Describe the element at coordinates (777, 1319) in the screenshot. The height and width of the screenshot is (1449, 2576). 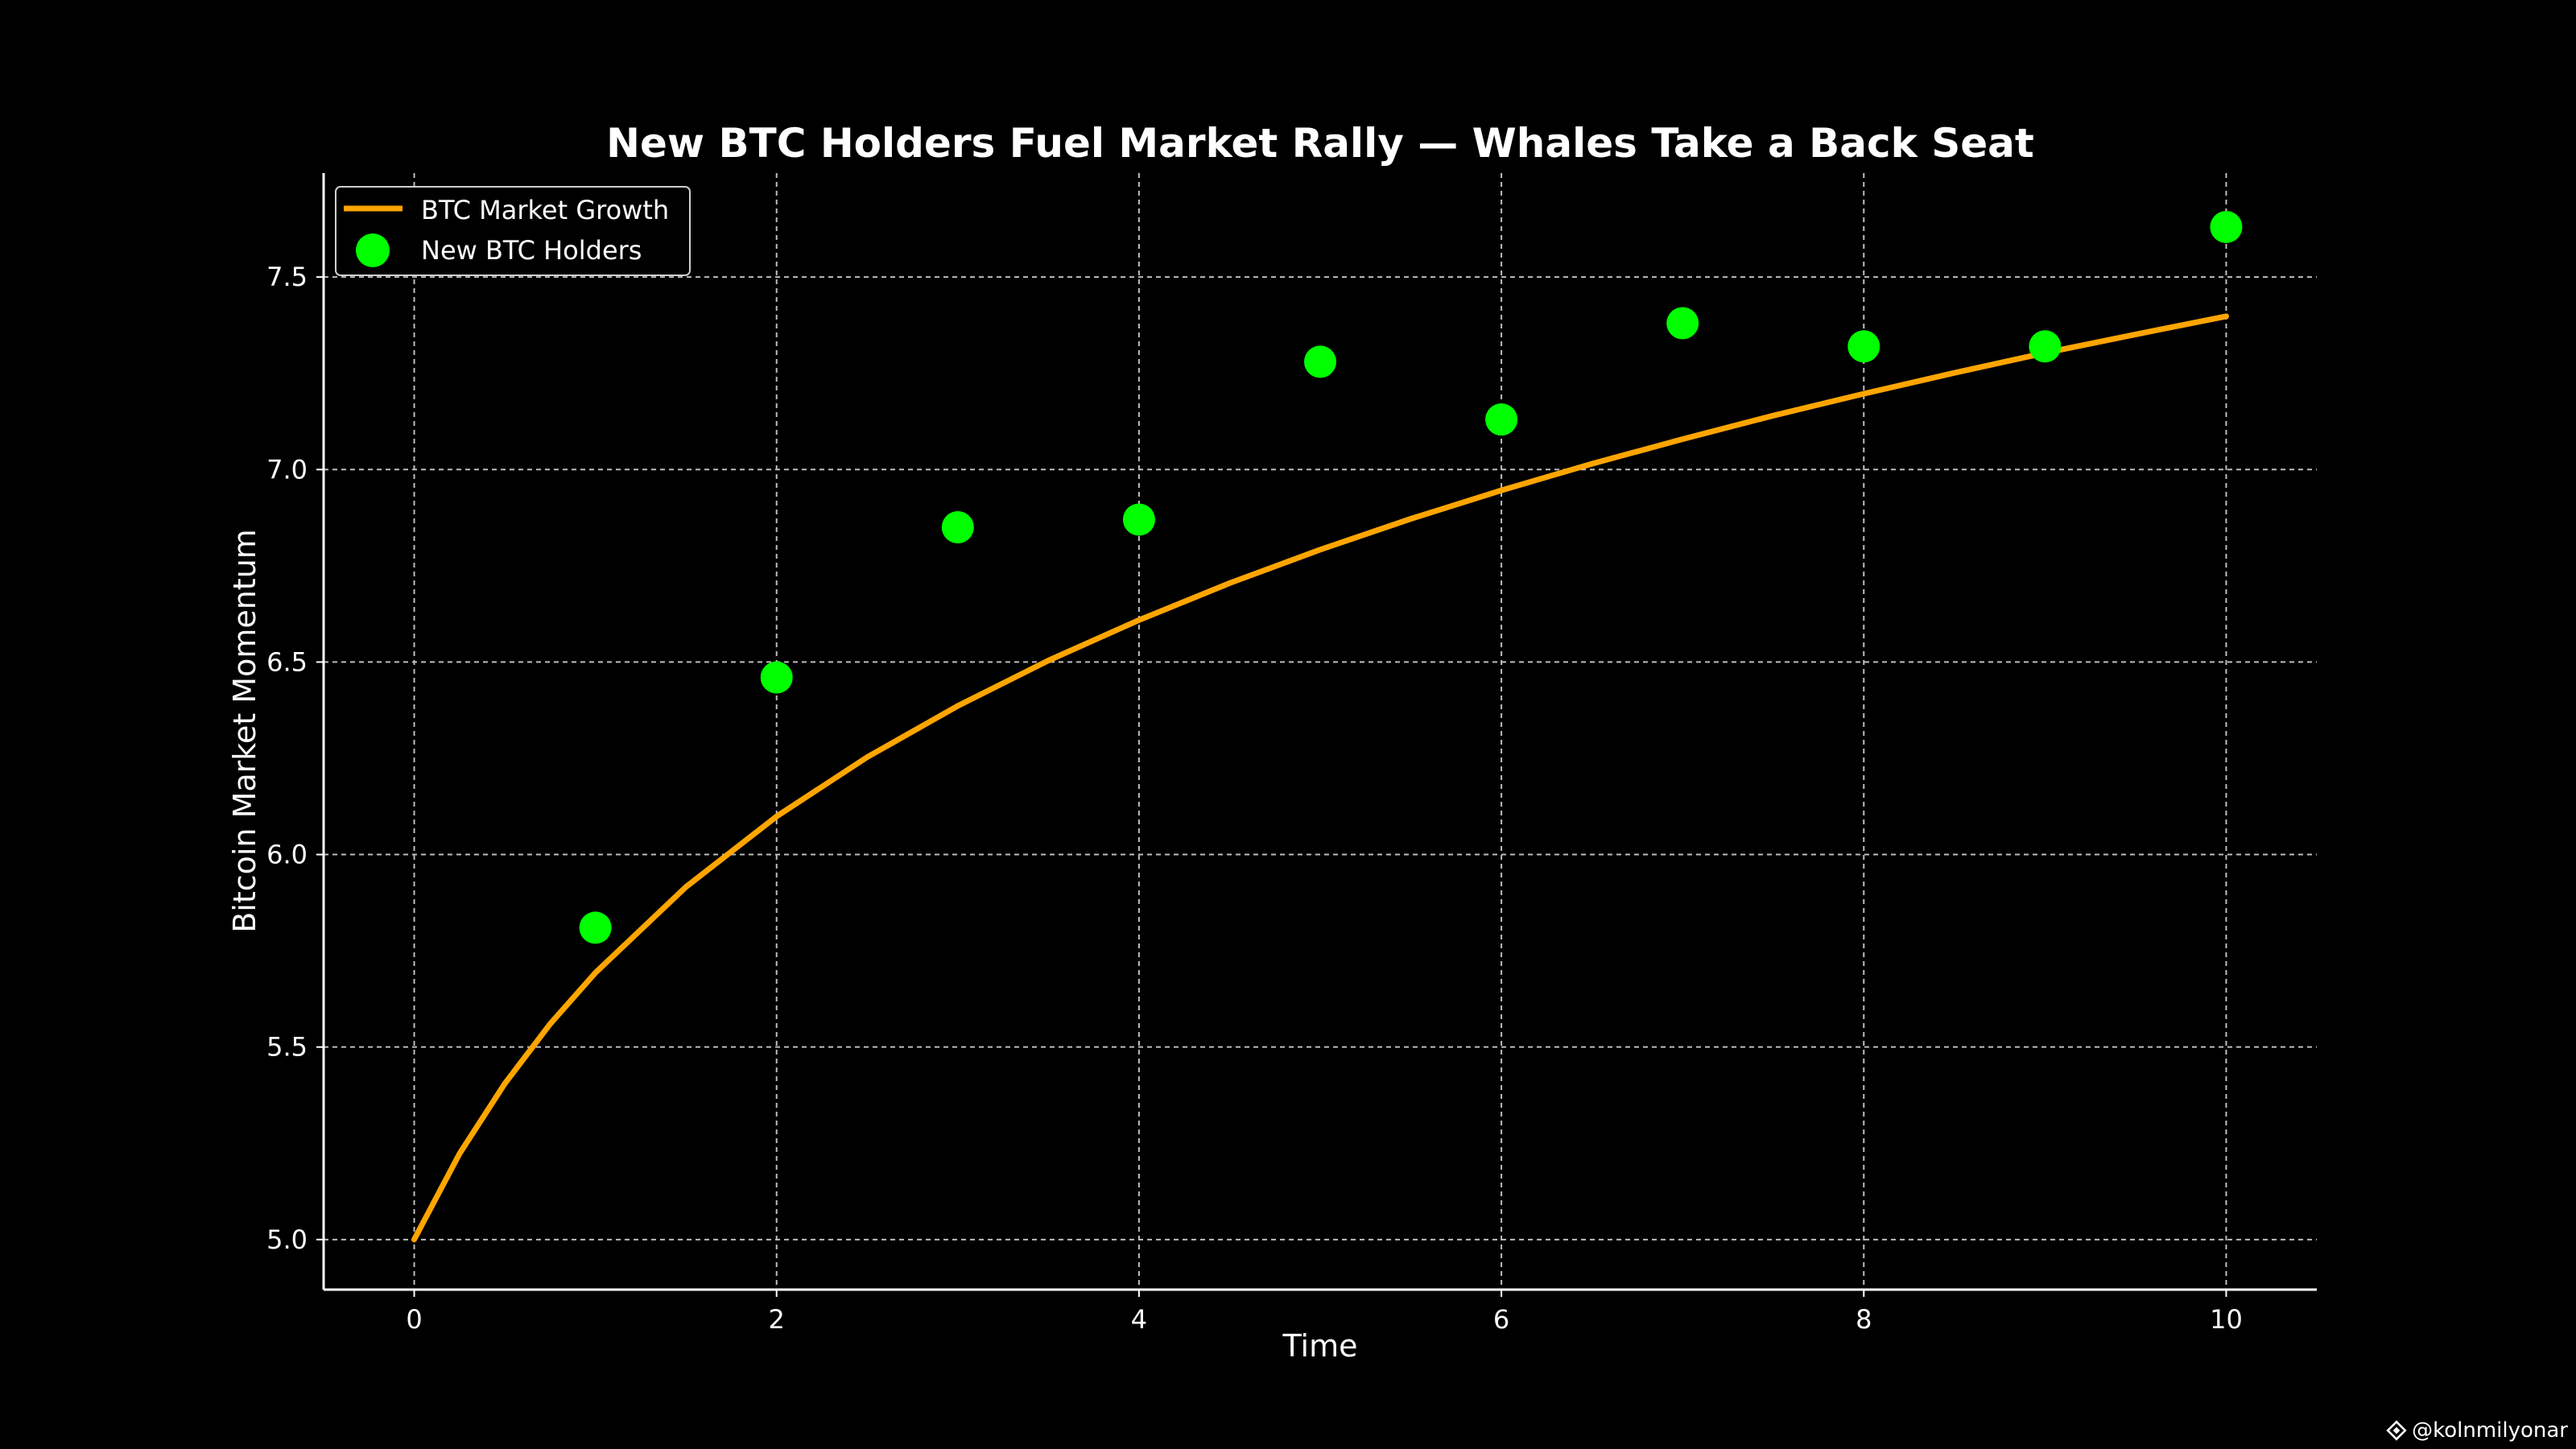
I see `x-tick-label: 2` at that location.